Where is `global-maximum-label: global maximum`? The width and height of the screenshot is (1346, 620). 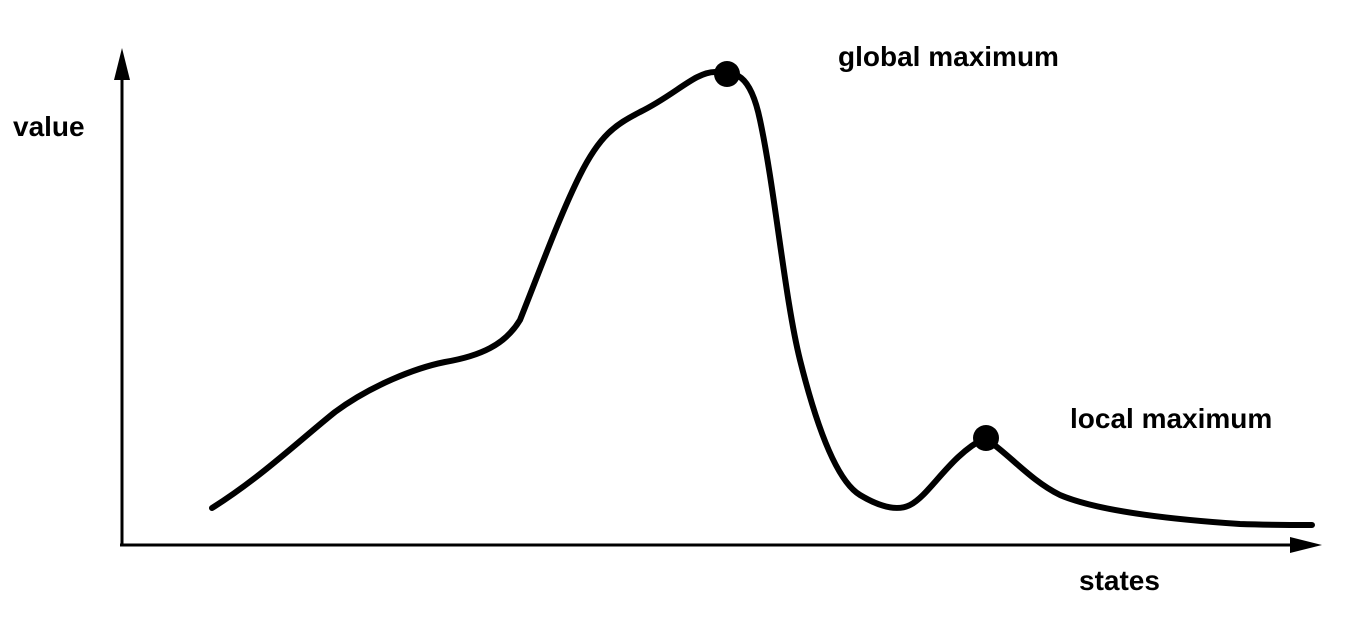 global-maximum-label: global maximum is located at coordinates (948, 56).